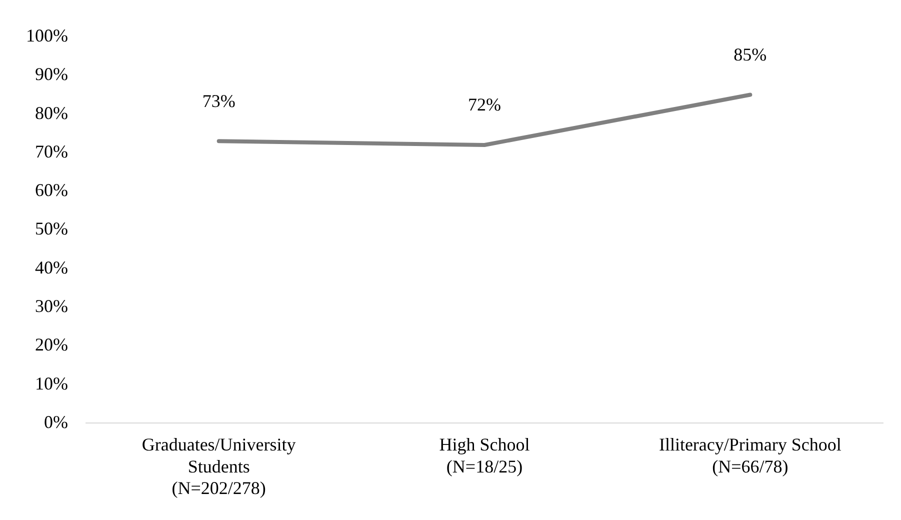 The width and height of the screenshot is (901, 520). What do you see at coordinates (51, 267) in the screenshot?
I see `y-tick-label: 40%` at bounding box center [51, 267].